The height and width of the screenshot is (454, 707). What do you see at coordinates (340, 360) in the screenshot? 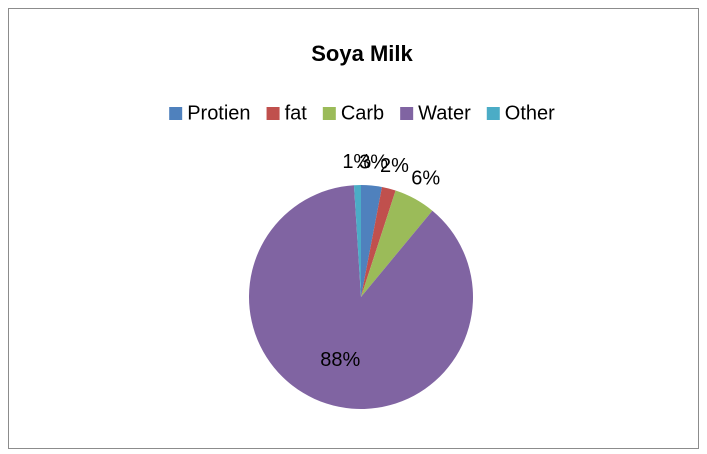
I see `data-label: 88%` at bounding box center [340, 360].